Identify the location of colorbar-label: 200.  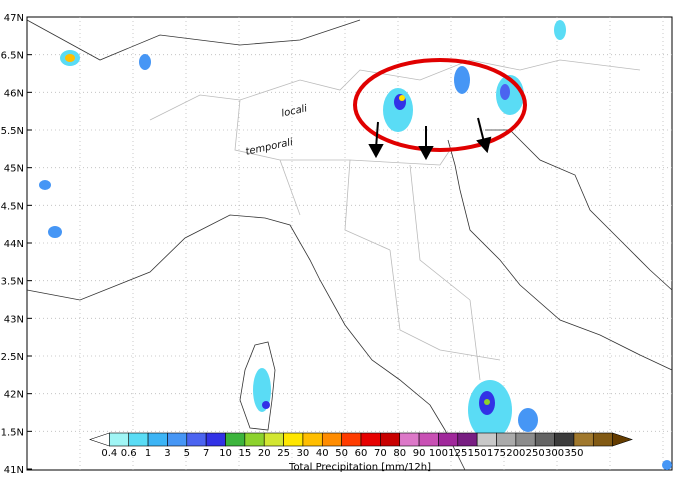
(515, 453).